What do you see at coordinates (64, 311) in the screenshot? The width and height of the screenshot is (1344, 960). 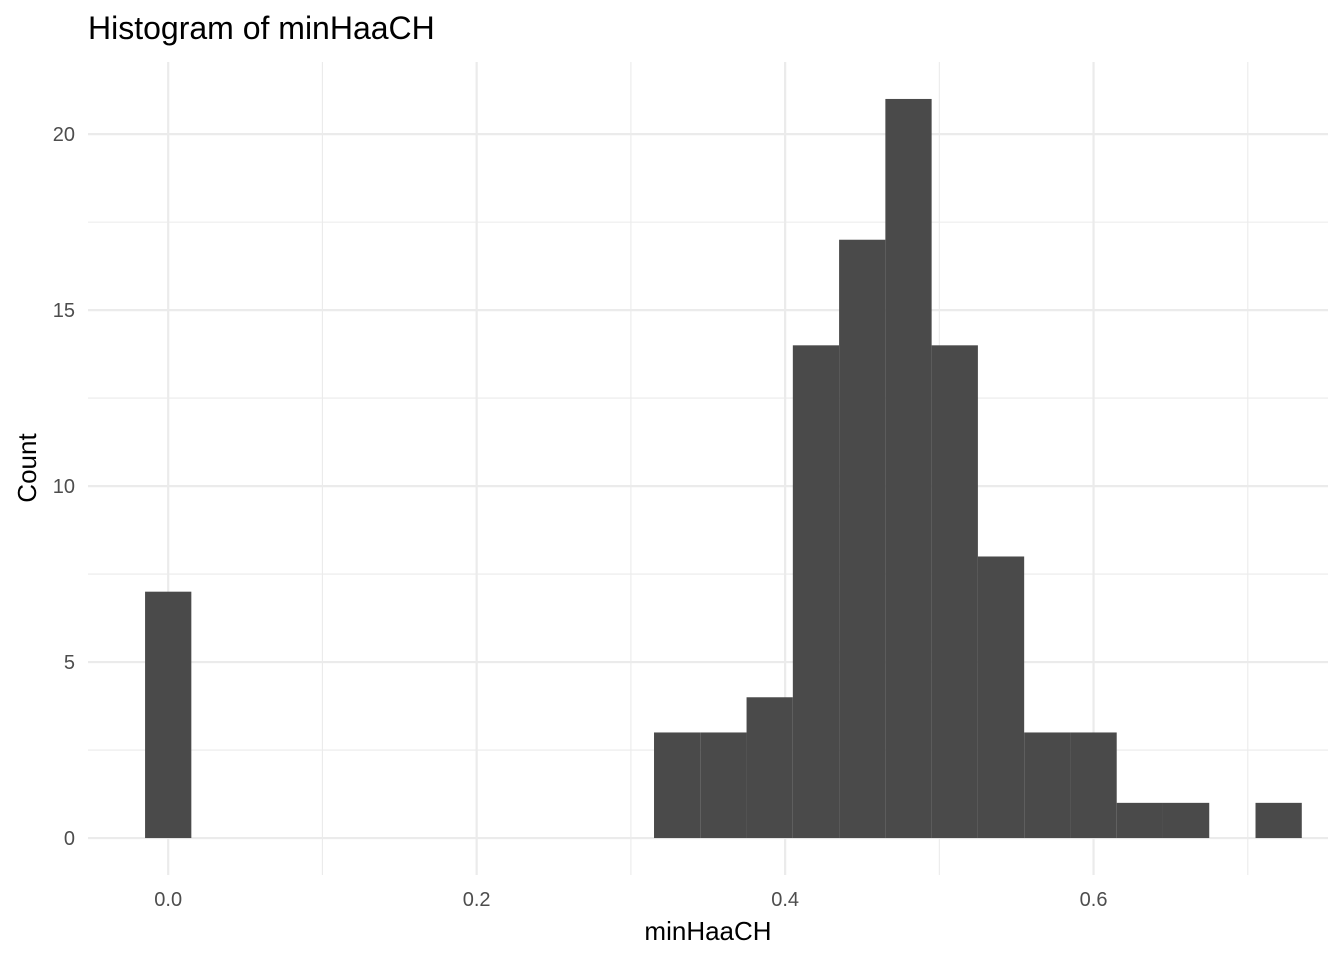 I see `y-tick-label-3: 15` at bounding box center [64, 311].